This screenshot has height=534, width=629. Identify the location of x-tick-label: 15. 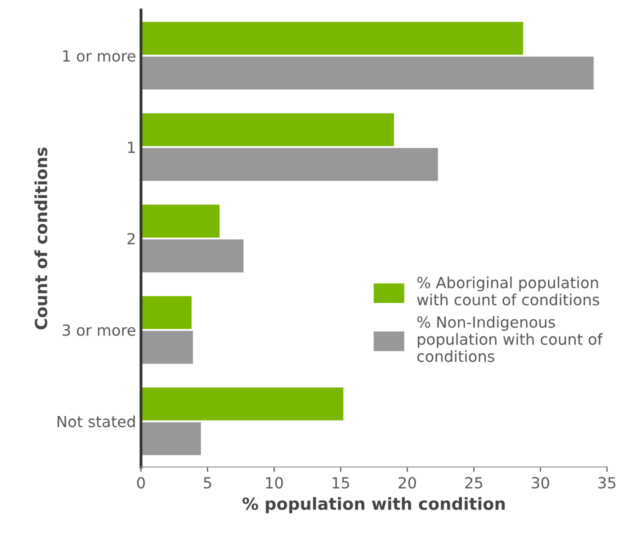
(341, 483).